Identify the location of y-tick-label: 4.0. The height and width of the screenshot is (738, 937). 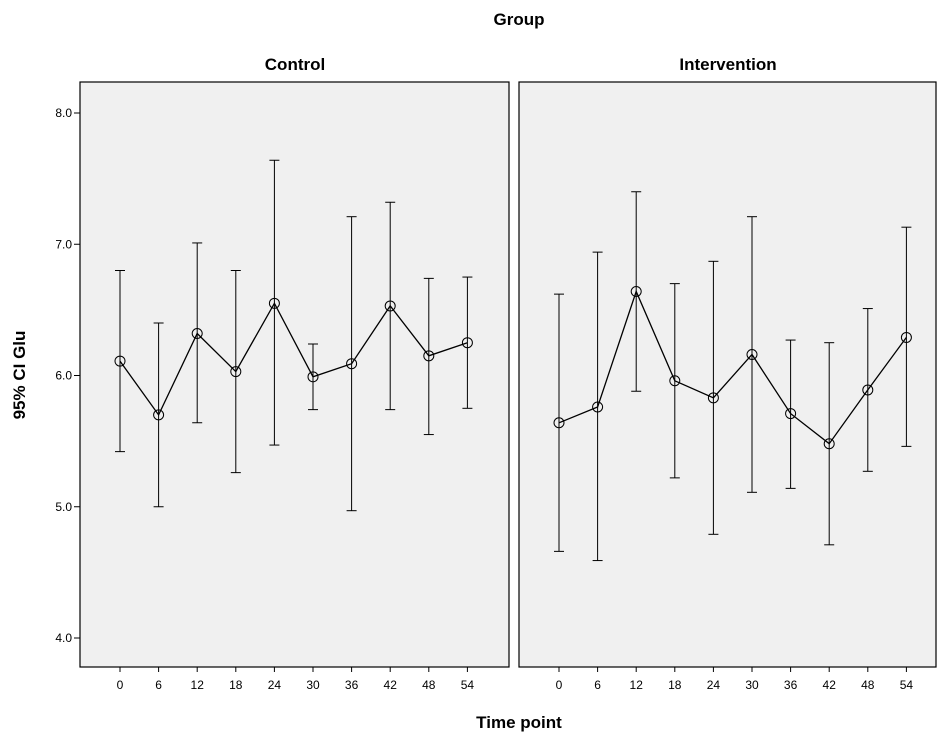
(63, 638).